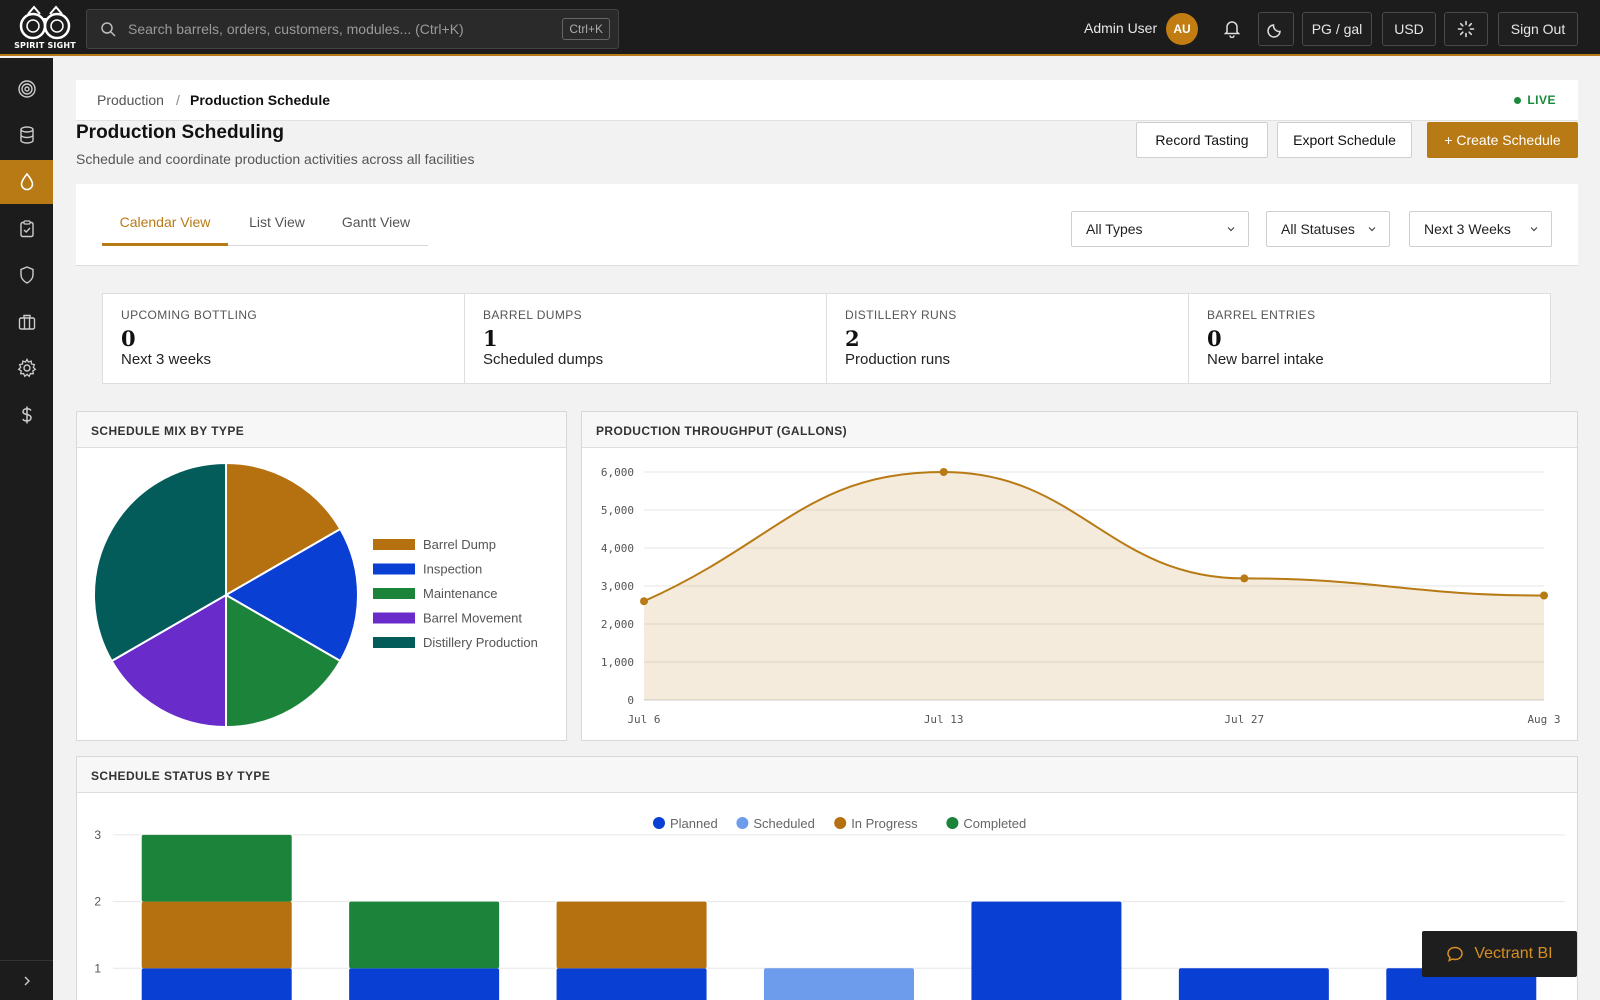  Describe the element at coordinates (884, 823) in the screenshot. I see `legend-label: In Progress` at that location.